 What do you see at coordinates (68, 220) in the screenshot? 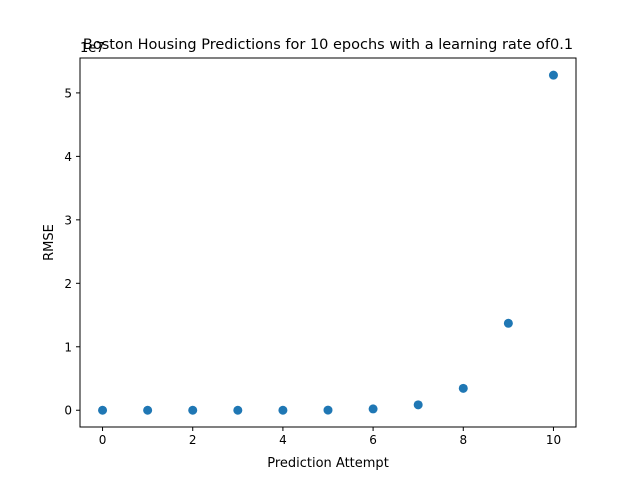
I see `y-tick-label: 3` at bounding box center [68, 220].